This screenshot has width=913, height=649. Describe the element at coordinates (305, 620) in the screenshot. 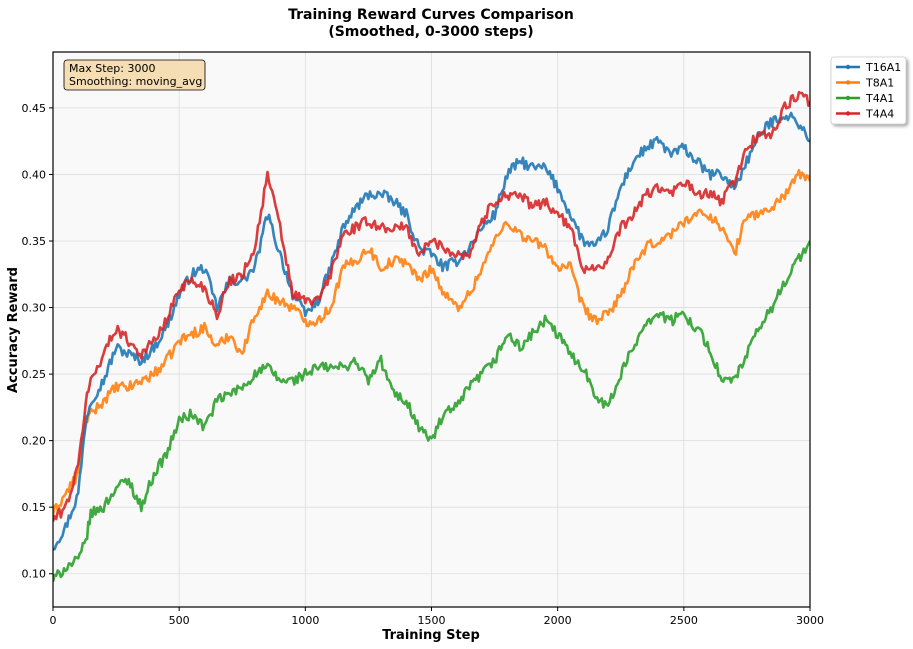

I see `x-tick-label: 1000` at that location.